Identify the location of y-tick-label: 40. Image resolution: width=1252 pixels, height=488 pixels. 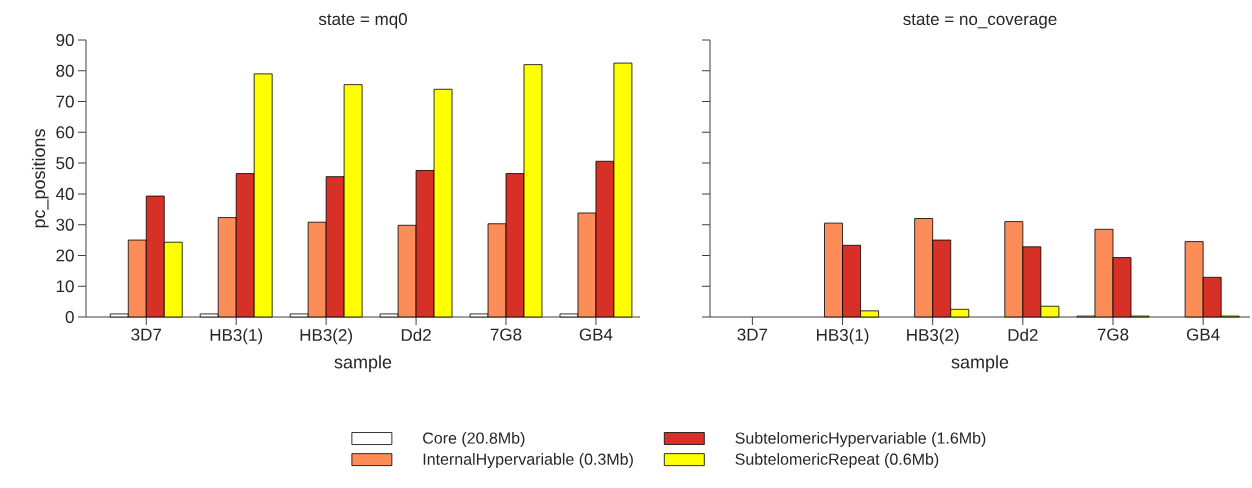
(64, 193).